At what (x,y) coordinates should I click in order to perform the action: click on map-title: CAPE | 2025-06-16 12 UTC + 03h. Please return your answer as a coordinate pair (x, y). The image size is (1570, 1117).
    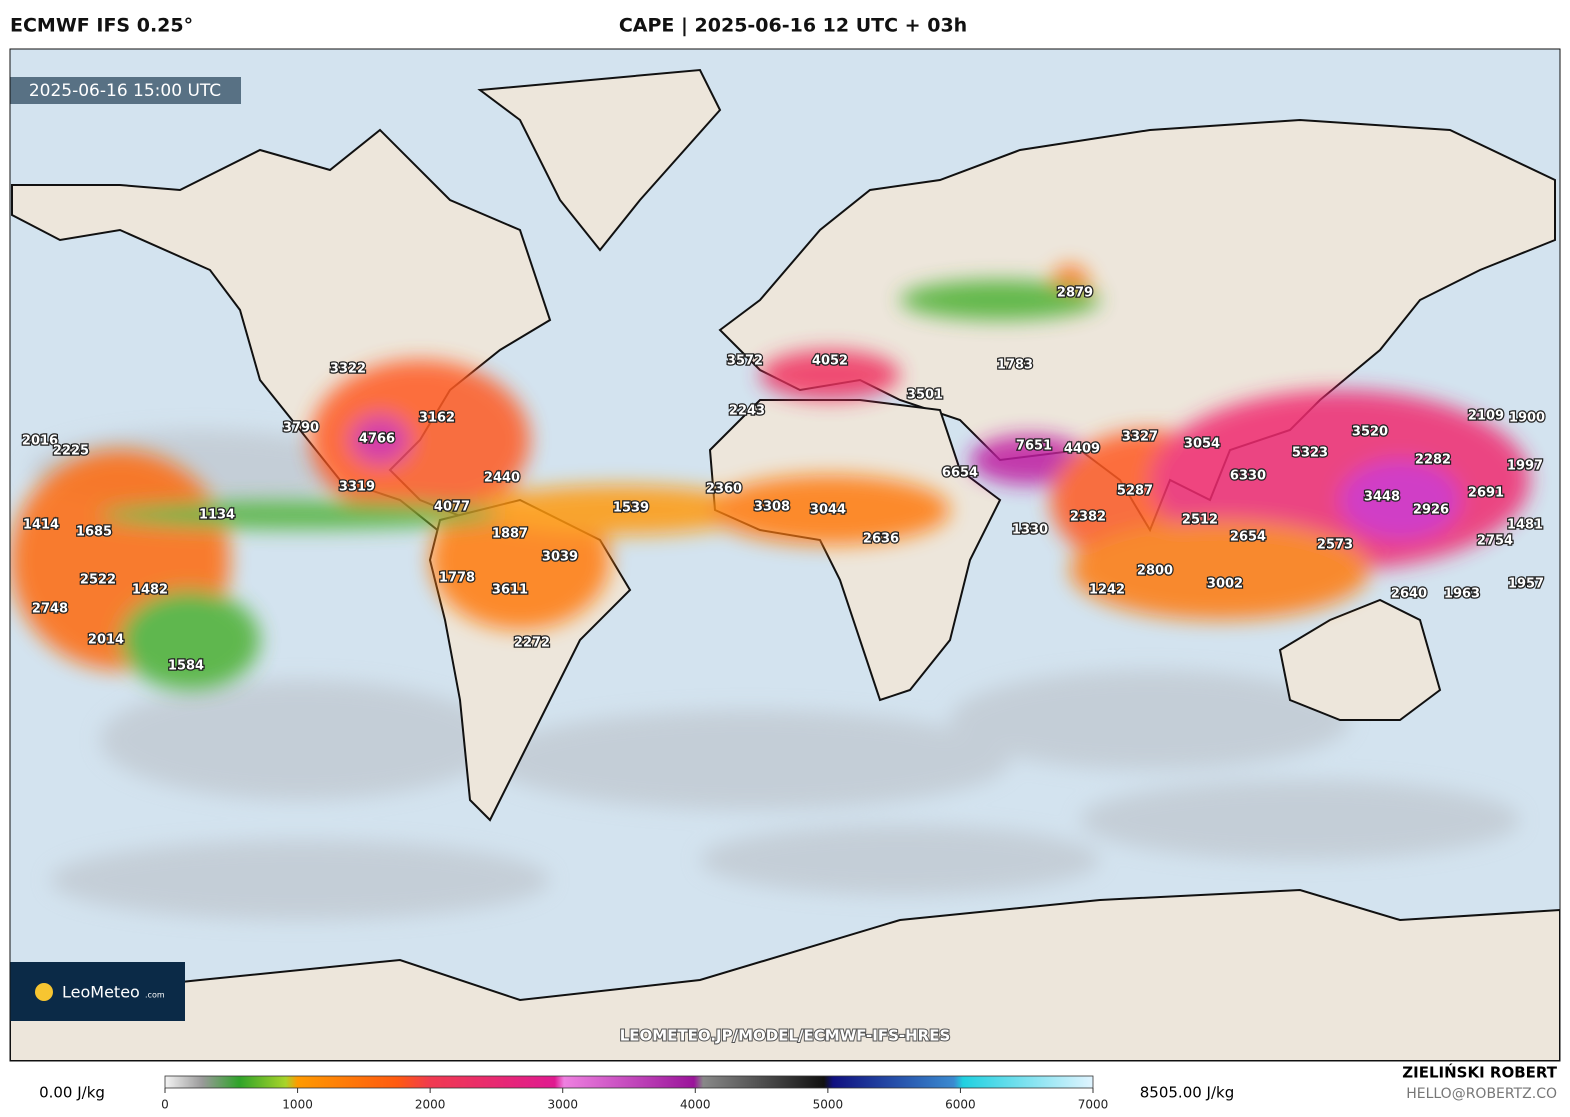
    Looking at the image, I should click on (793, 26).